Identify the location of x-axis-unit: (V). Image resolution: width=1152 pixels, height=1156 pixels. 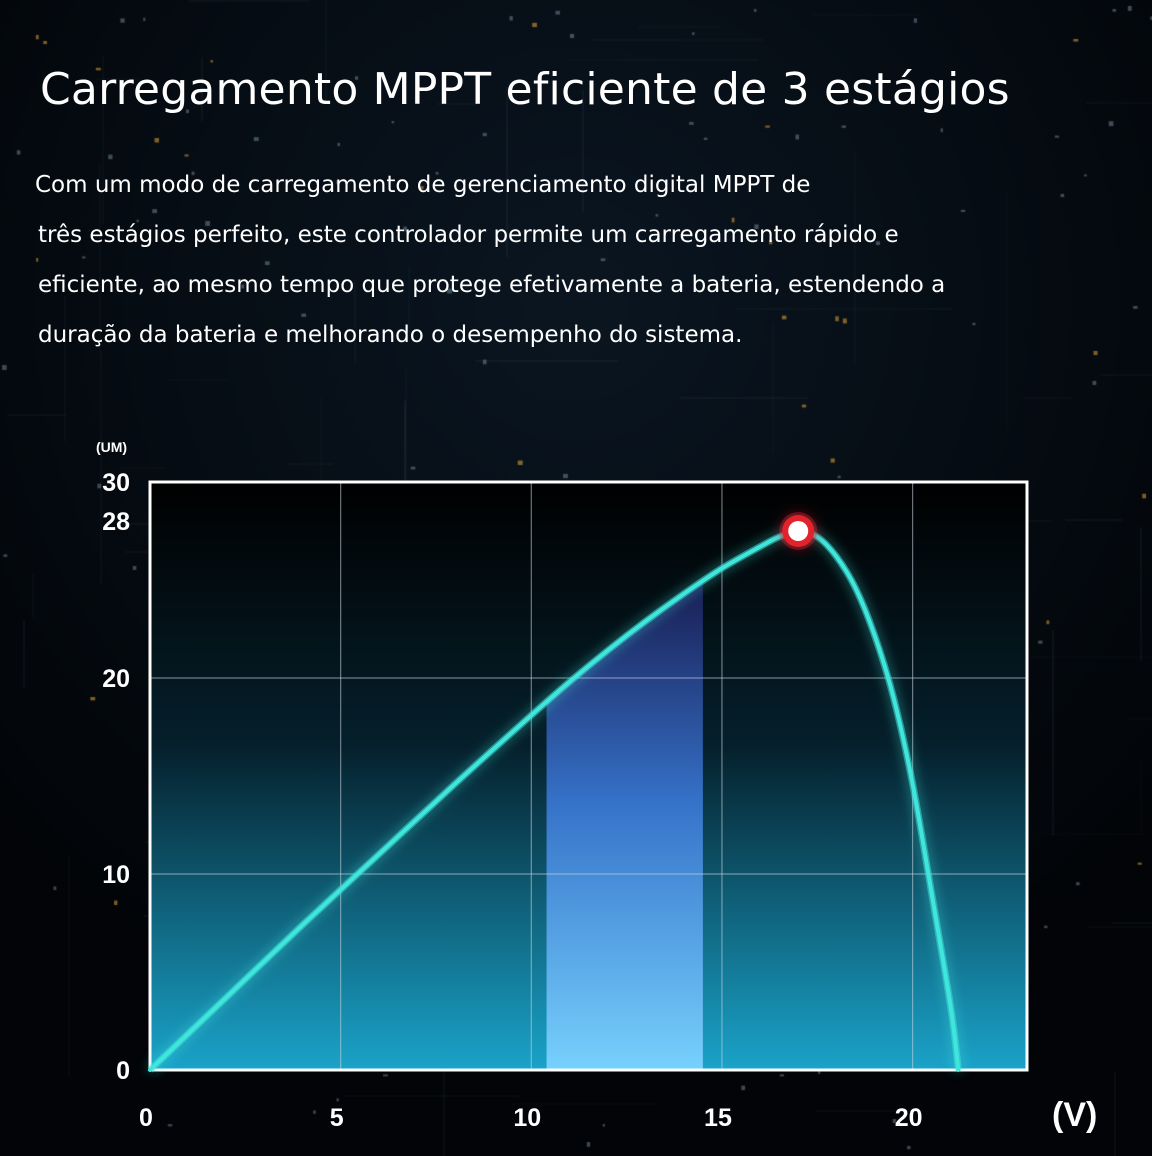
(1074, 1115).